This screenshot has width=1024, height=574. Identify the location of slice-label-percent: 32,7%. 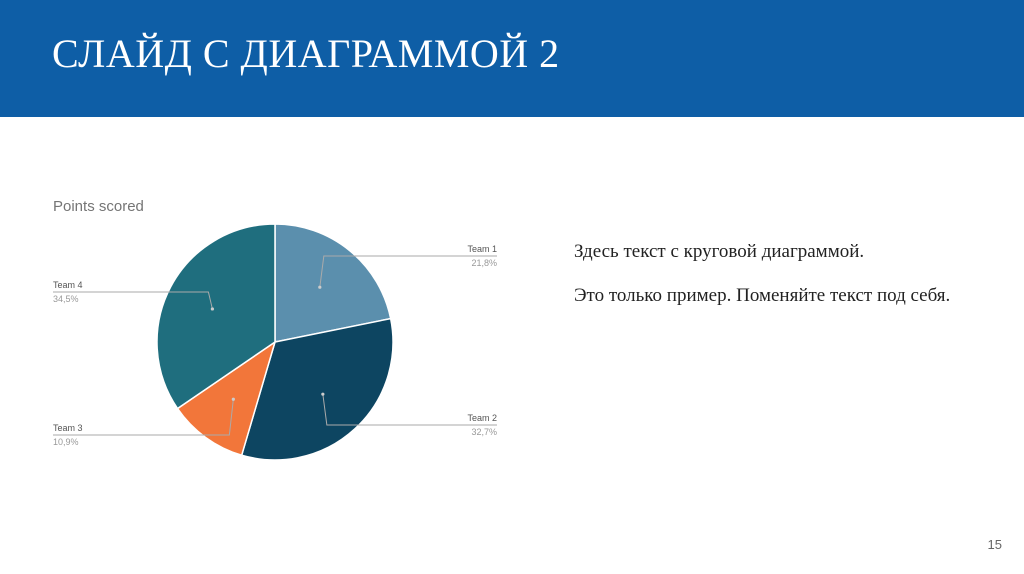
(484, 432).